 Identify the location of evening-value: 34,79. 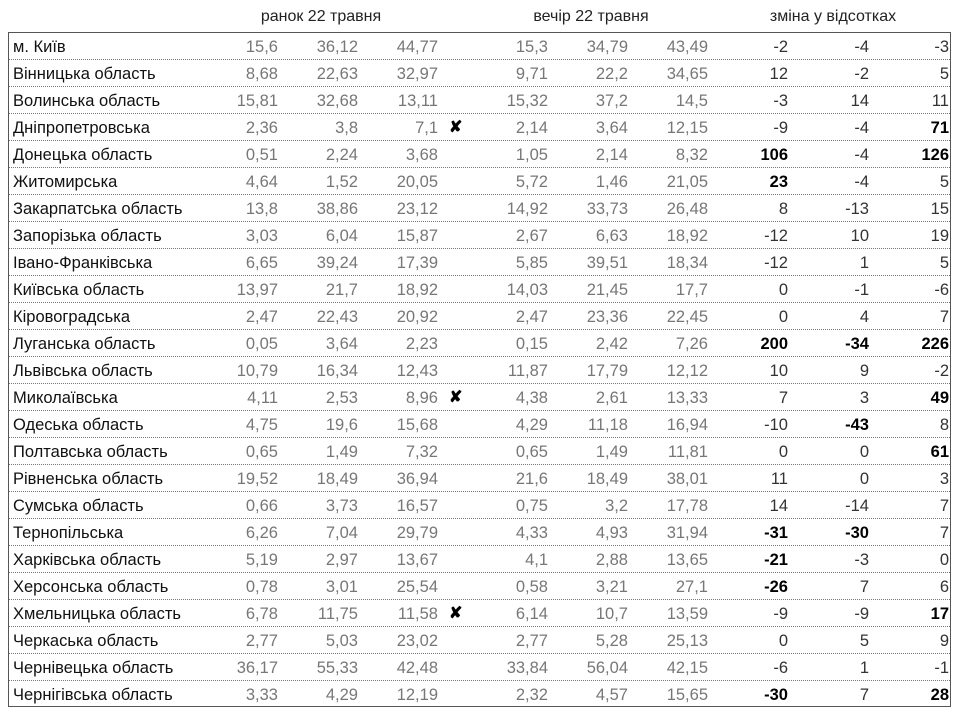
(607, 47).